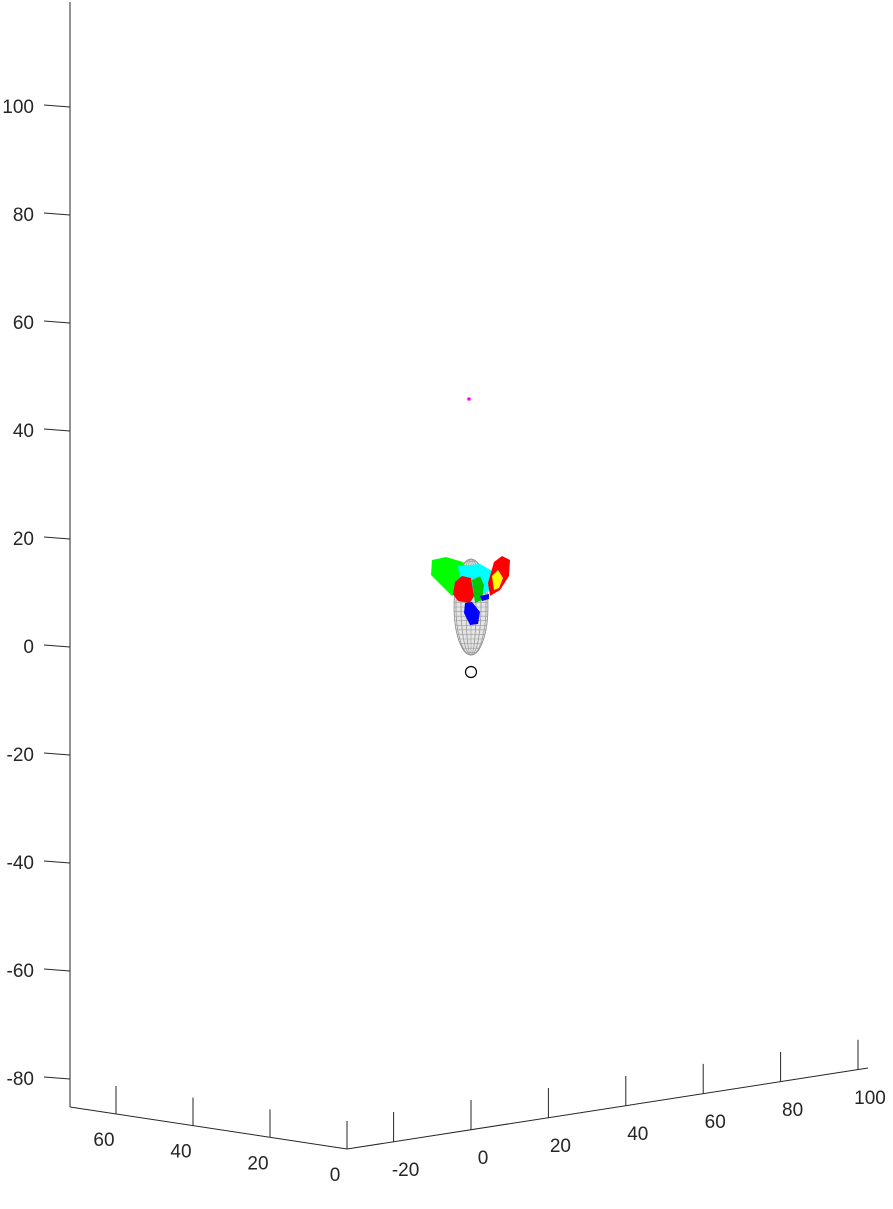 The height and width of the screenshot is (1209, 893). What do you see at coordinates (792, 1110) in the screenshot?
I see `horizontal-tick-label: 80` at bounding box center [792, 1110].